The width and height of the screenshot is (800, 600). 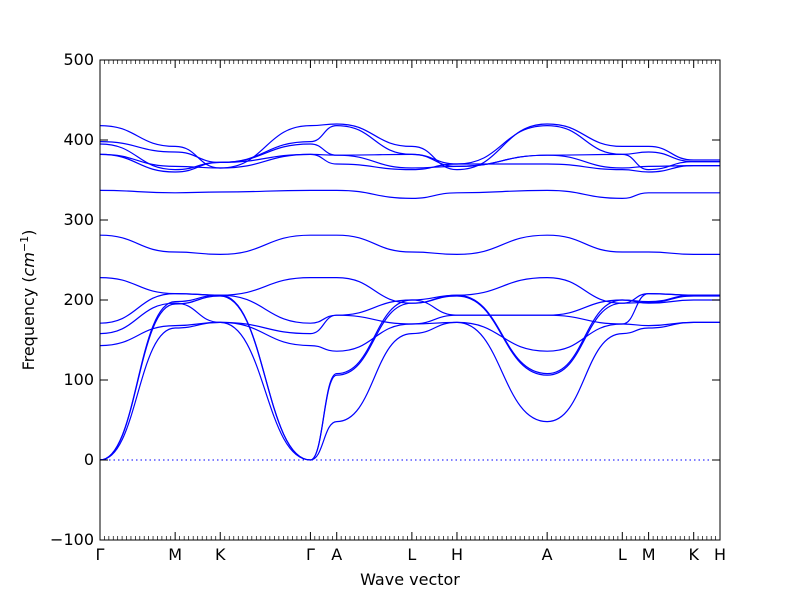 What do you see at coordinates (78, 139) in the screenshot?
I see `y-tick-label: 400` at bounding box center [78, 139].